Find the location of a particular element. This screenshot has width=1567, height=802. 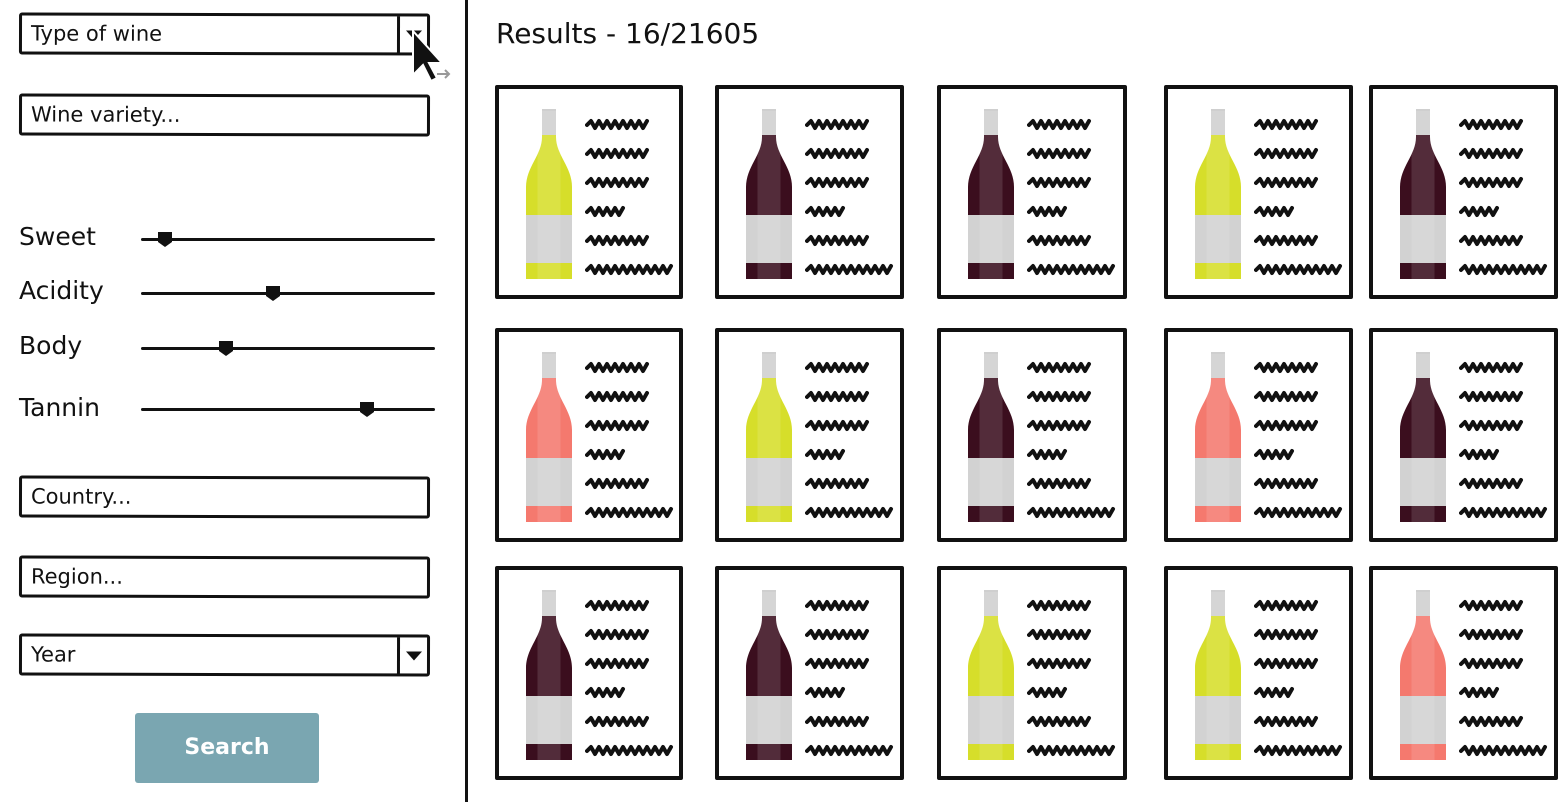

sweet-slider is located at coordinates (288, 239).